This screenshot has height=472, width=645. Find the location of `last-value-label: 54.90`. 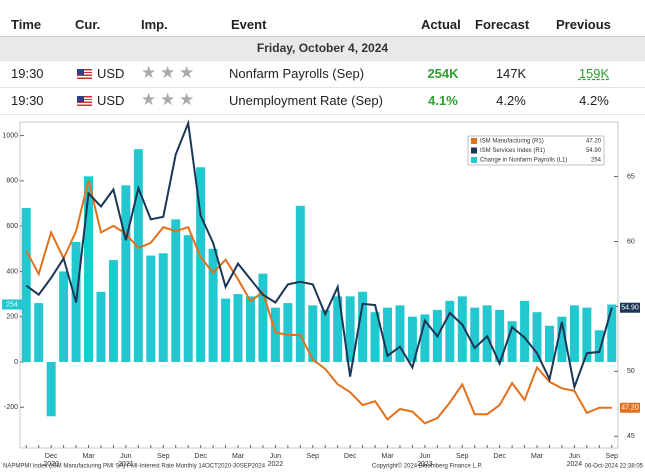

last-value-label: 54.90 is located at coordinates (630, 308).